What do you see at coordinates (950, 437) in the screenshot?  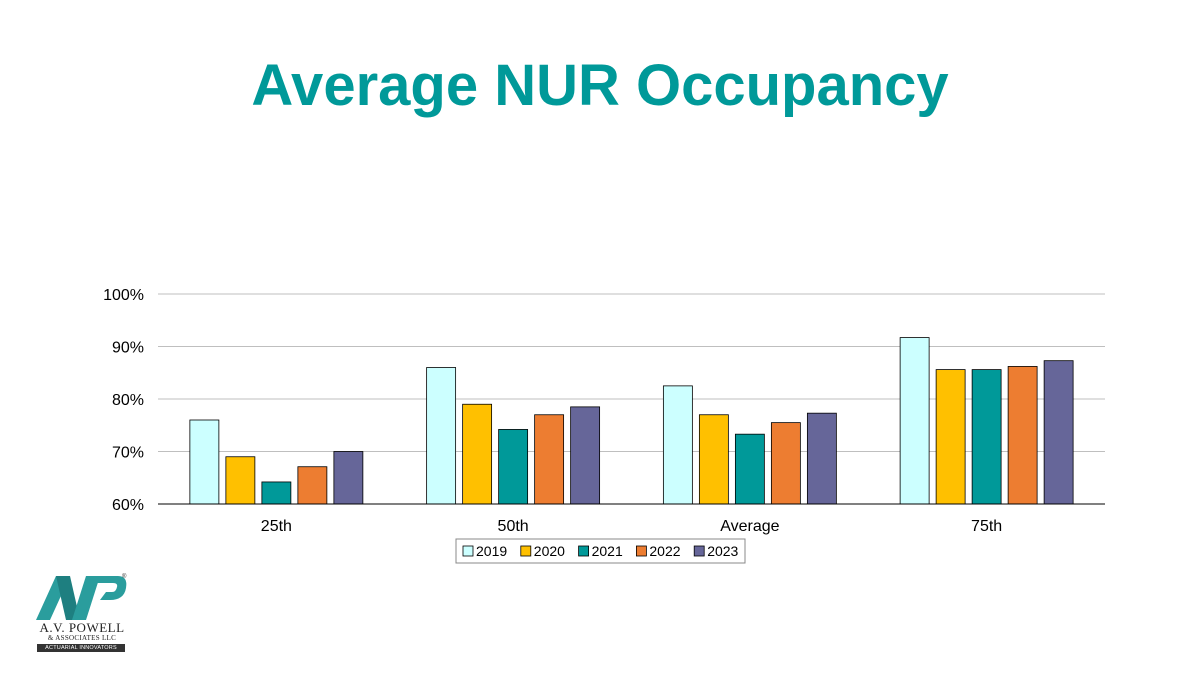 I see `bar-2020-75th` at bounding box center [950, 437].